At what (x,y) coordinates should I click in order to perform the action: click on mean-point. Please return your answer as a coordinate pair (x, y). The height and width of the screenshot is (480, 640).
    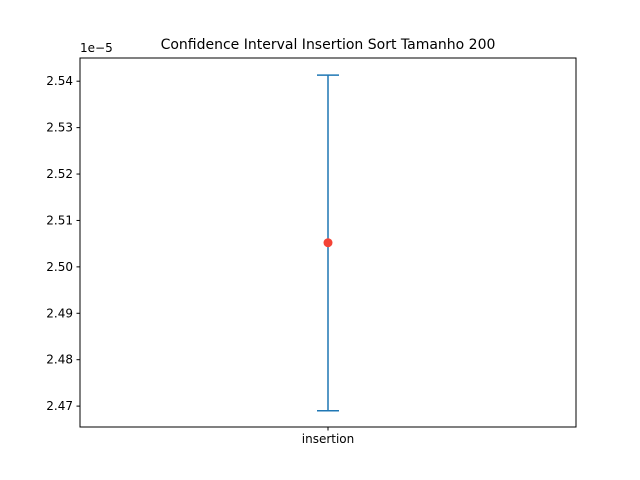
    Looking at the image, I should click on (328, 243).